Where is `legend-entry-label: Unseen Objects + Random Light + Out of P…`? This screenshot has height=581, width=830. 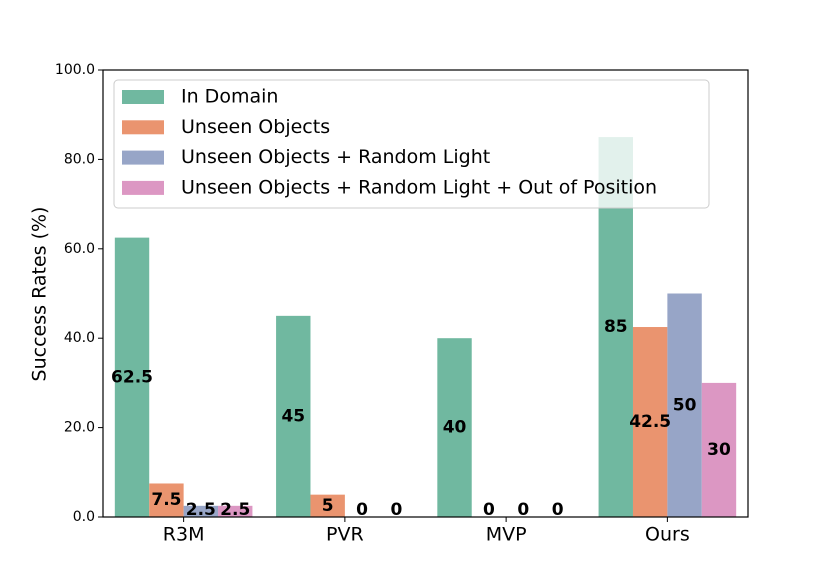
legend-entry-label: Unseen Objects + Random Light + Out of P… is located at coordinates (419, 187).